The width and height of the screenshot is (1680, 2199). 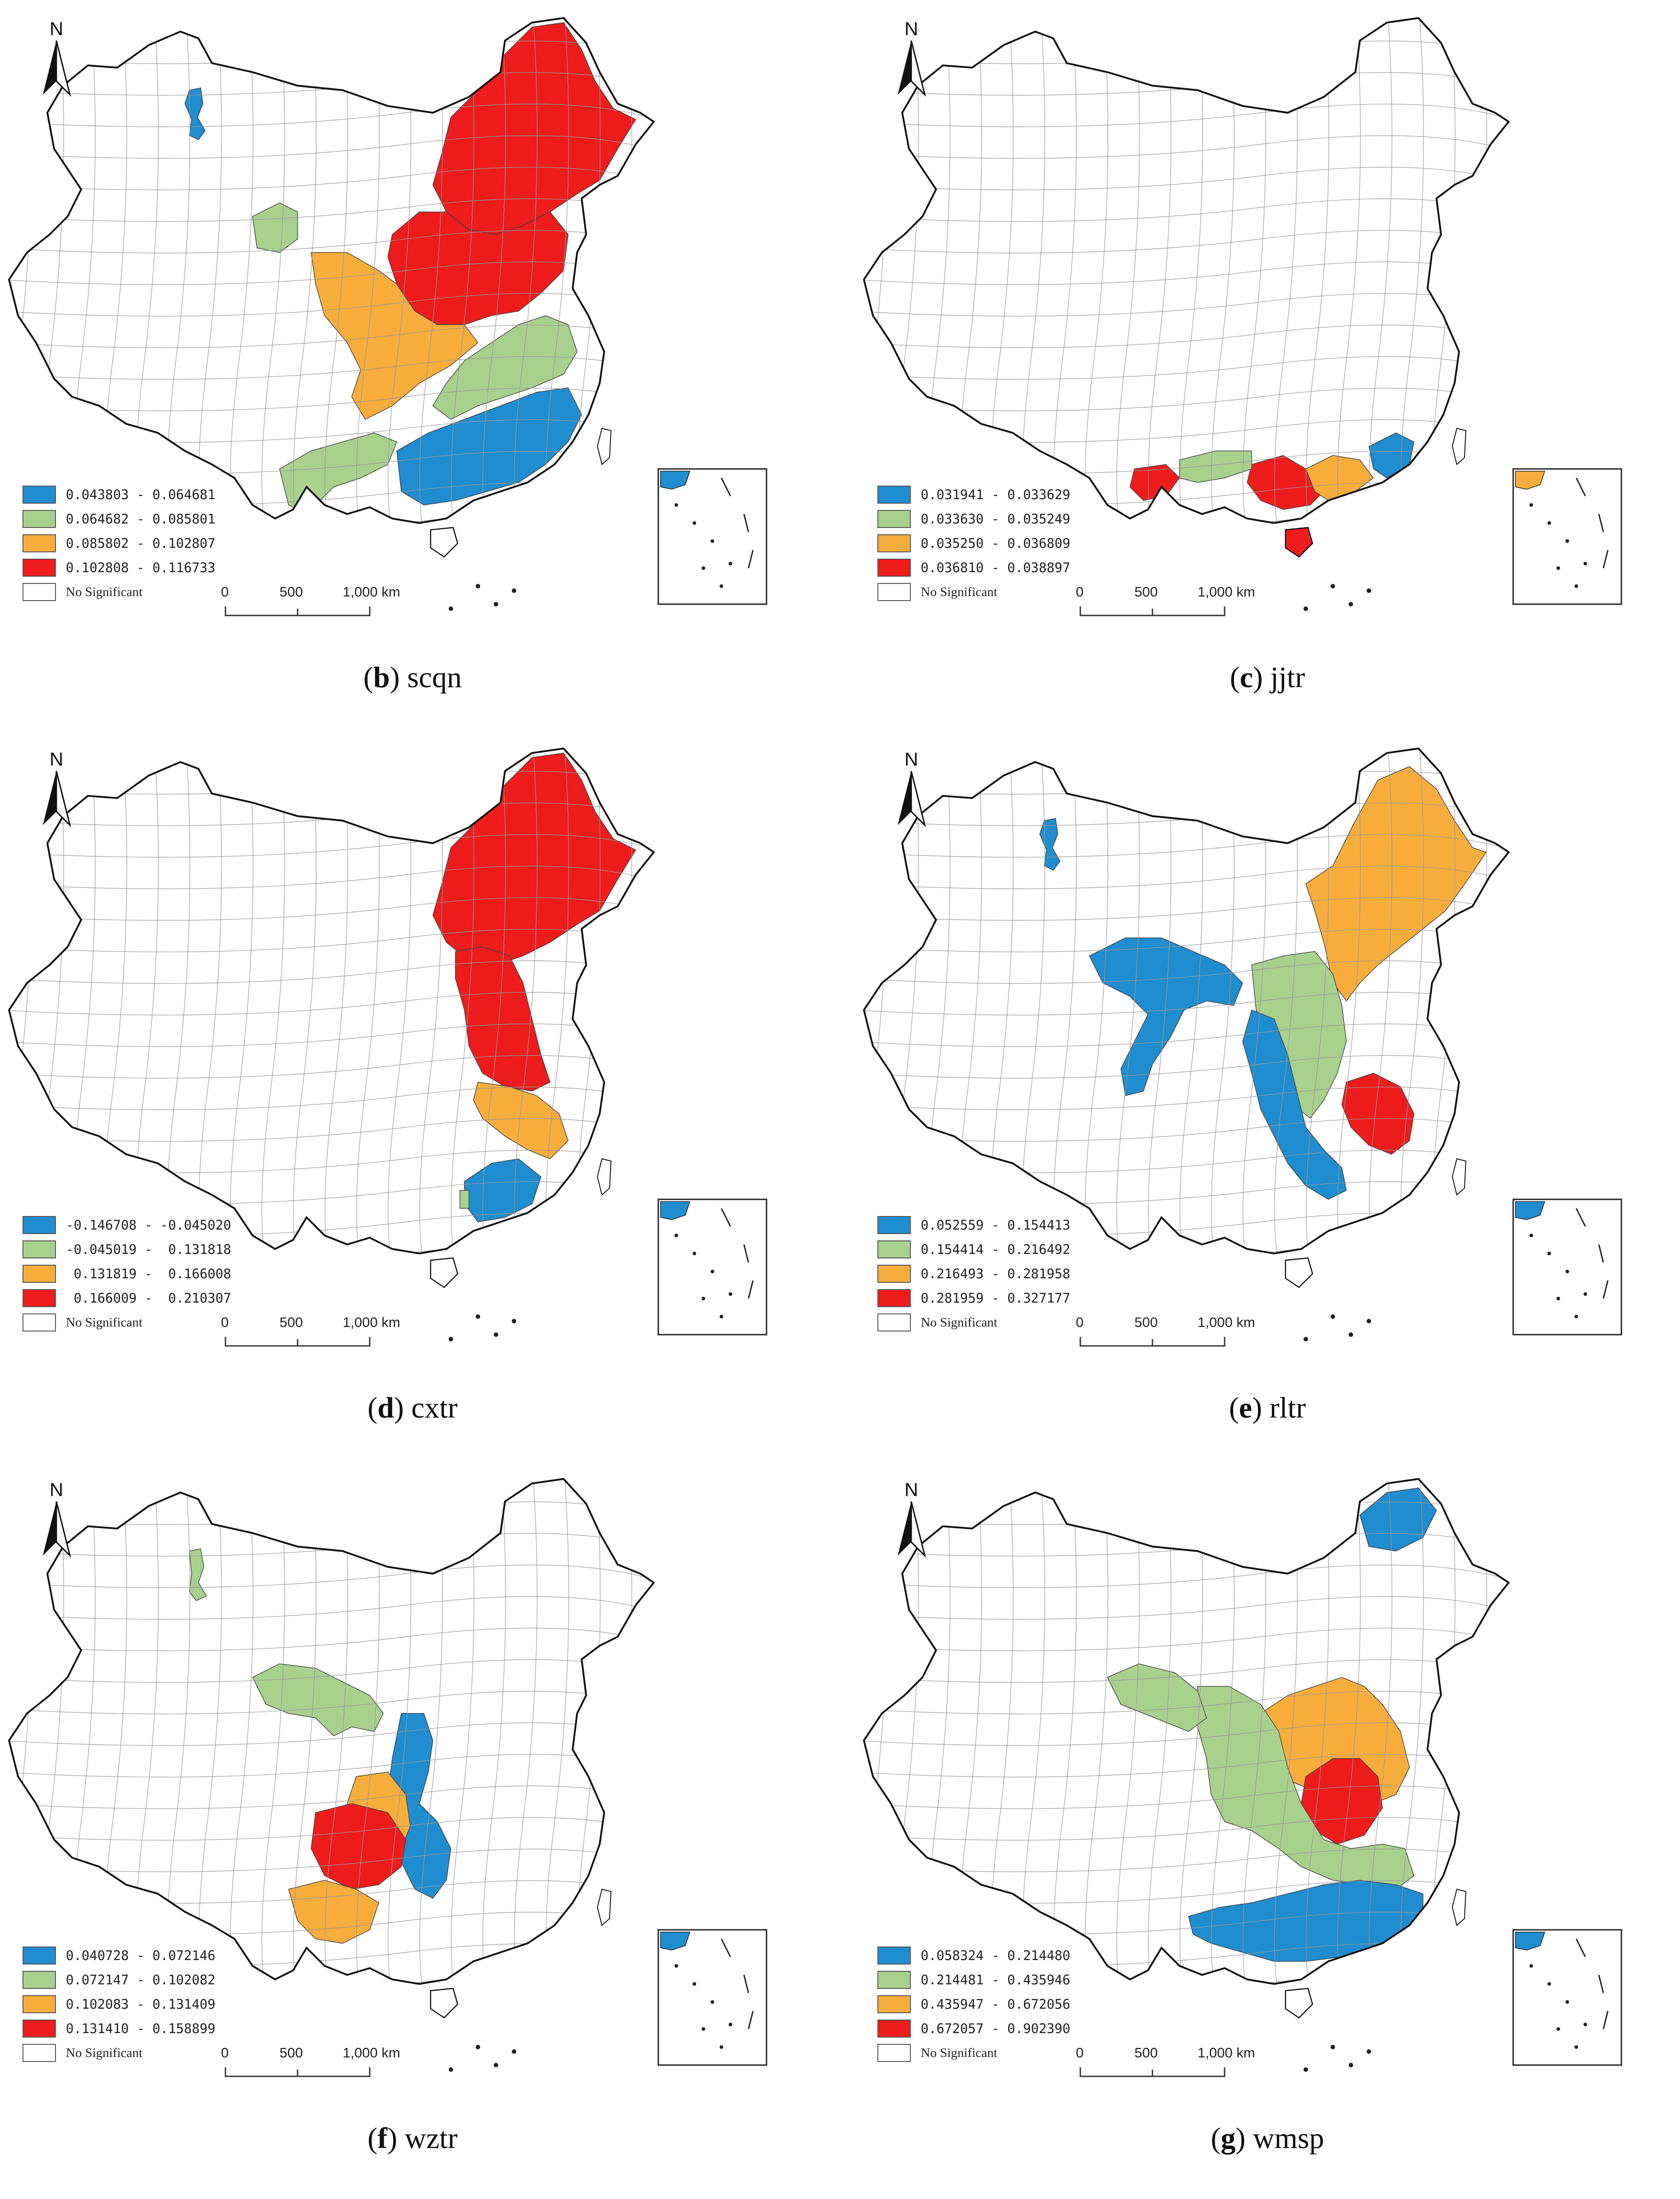 I want to click on panel-name: rltr, so click(x=1287, y=1407).